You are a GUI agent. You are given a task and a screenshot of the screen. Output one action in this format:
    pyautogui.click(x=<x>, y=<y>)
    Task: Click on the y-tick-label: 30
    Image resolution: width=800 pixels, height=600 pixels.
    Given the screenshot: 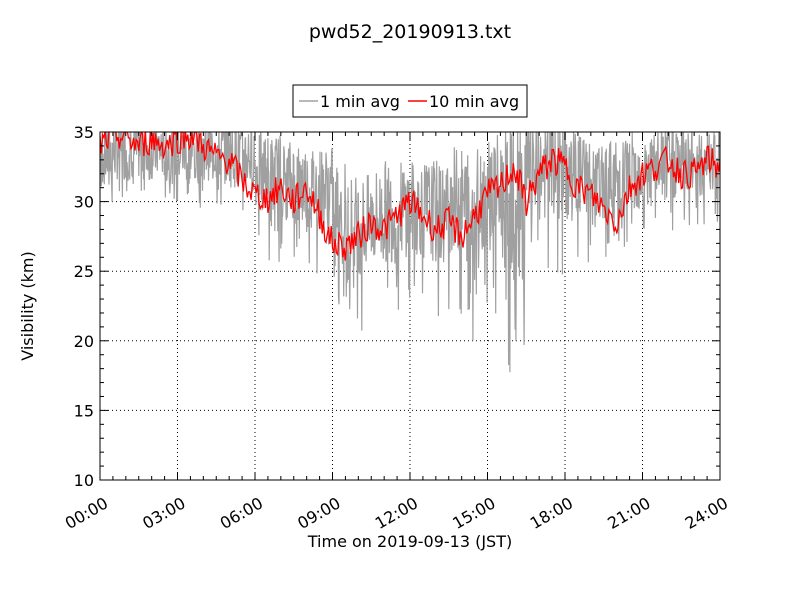 What is the action you would take?
    pyautogui.click(x=84, y=202)
    